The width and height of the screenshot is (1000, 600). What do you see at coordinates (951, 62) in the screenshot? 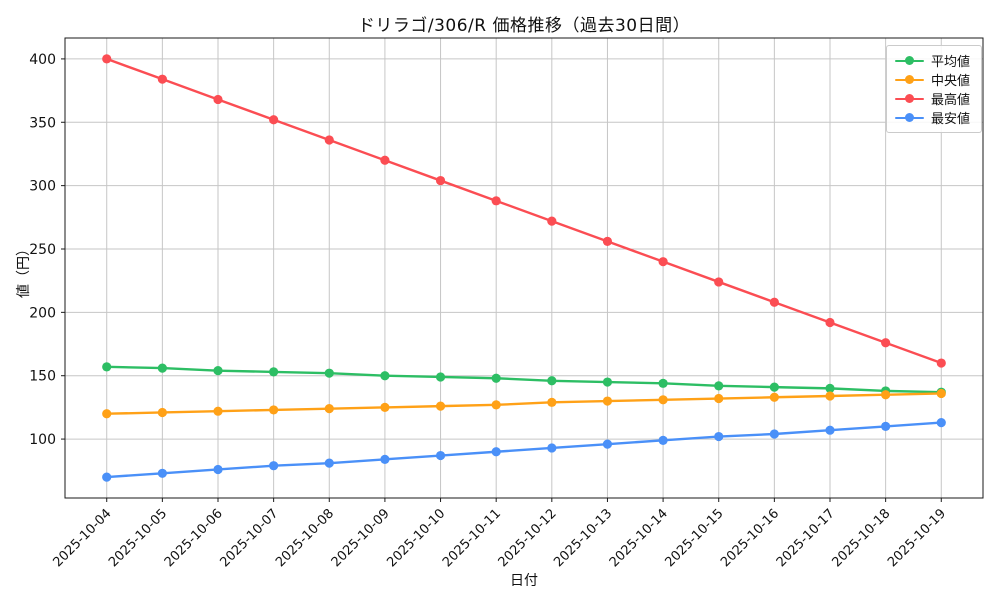
I see `legend-label-average: 平均値` at bounding box center [951, 62].